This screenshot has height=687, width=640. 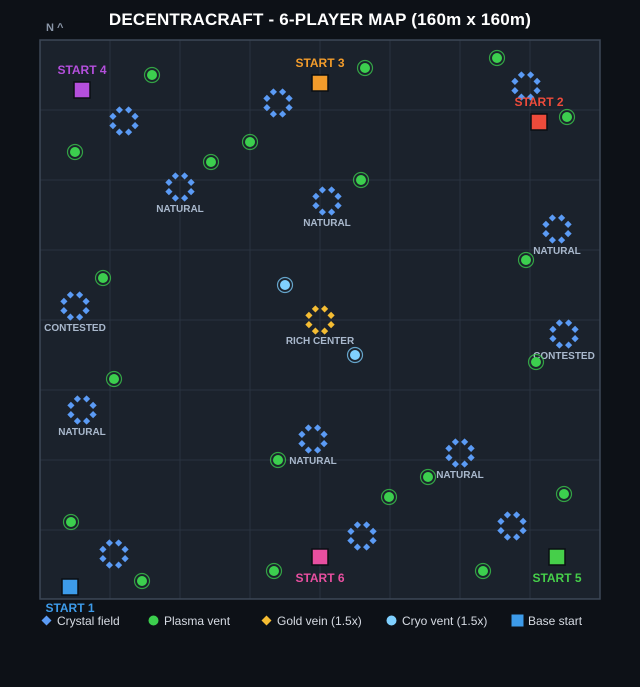 What do you see at coordinates (445, 621) in the screenshot?
I see `legend-label: Cryo vent (1.5x)` at bounding box center [445, 621].